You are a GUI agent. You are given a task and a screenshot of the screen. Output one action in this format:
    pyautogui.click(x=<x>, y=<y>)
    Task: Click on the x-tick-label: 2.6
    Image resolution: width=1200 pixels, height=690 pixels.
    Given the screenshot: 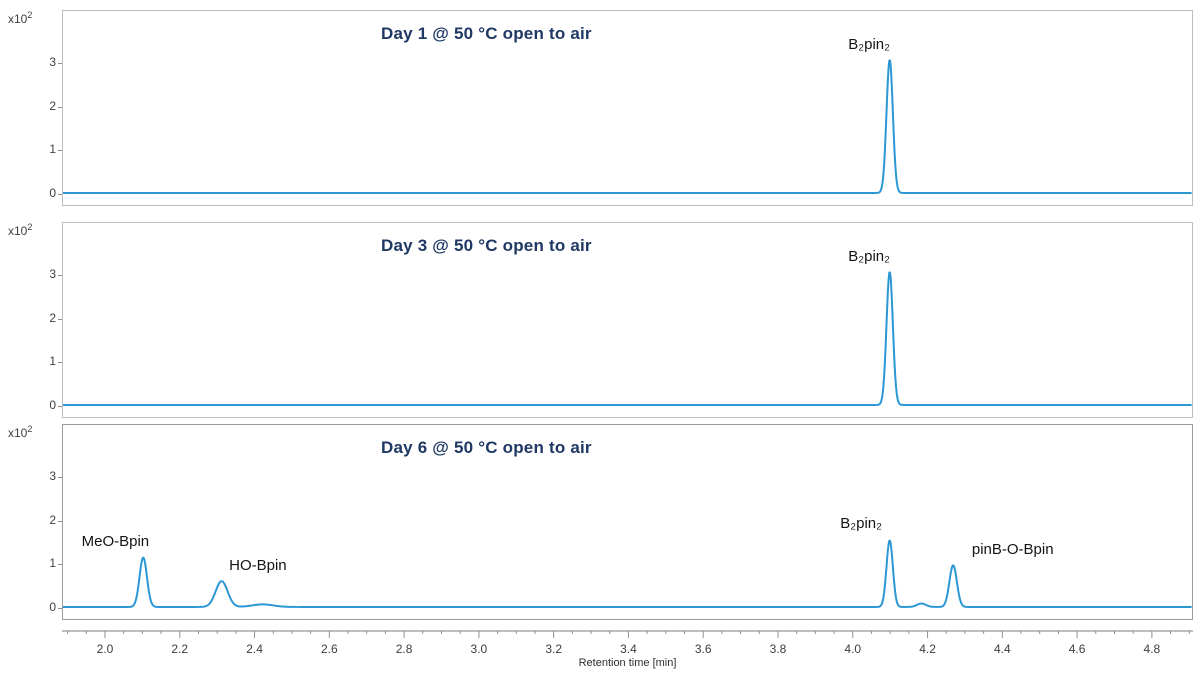 What is the action you would take?
    pyautogui.click(x=329, y=649)
    